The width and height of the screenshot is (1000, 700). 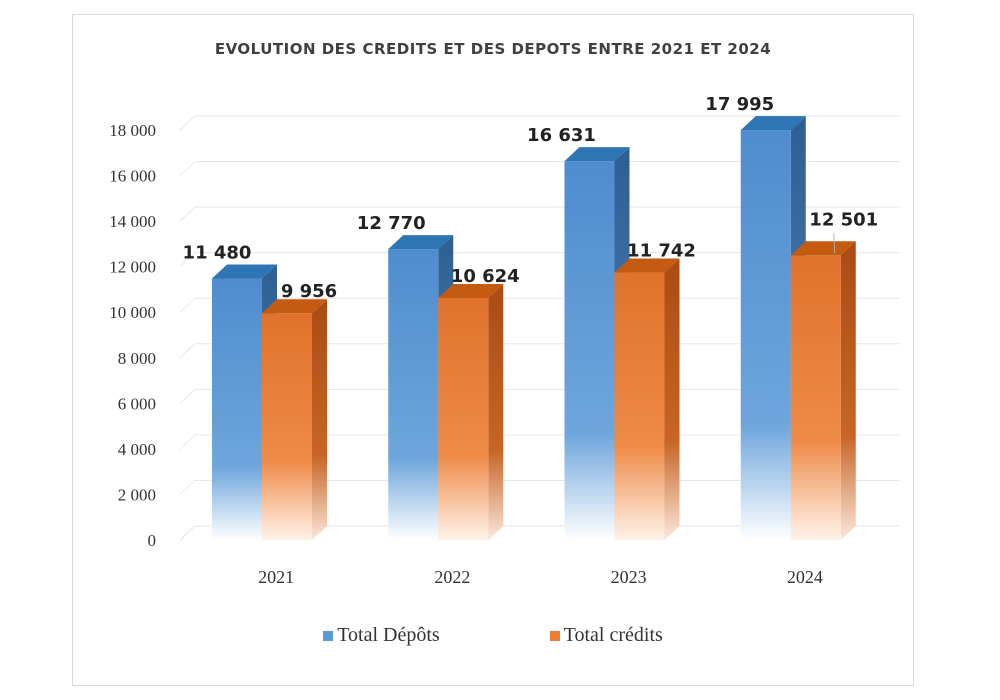 What do you see at coordinates (309, 291) in the screenshot?
I see `credits-data-label: 9 956` at bounding box center [309, 291].